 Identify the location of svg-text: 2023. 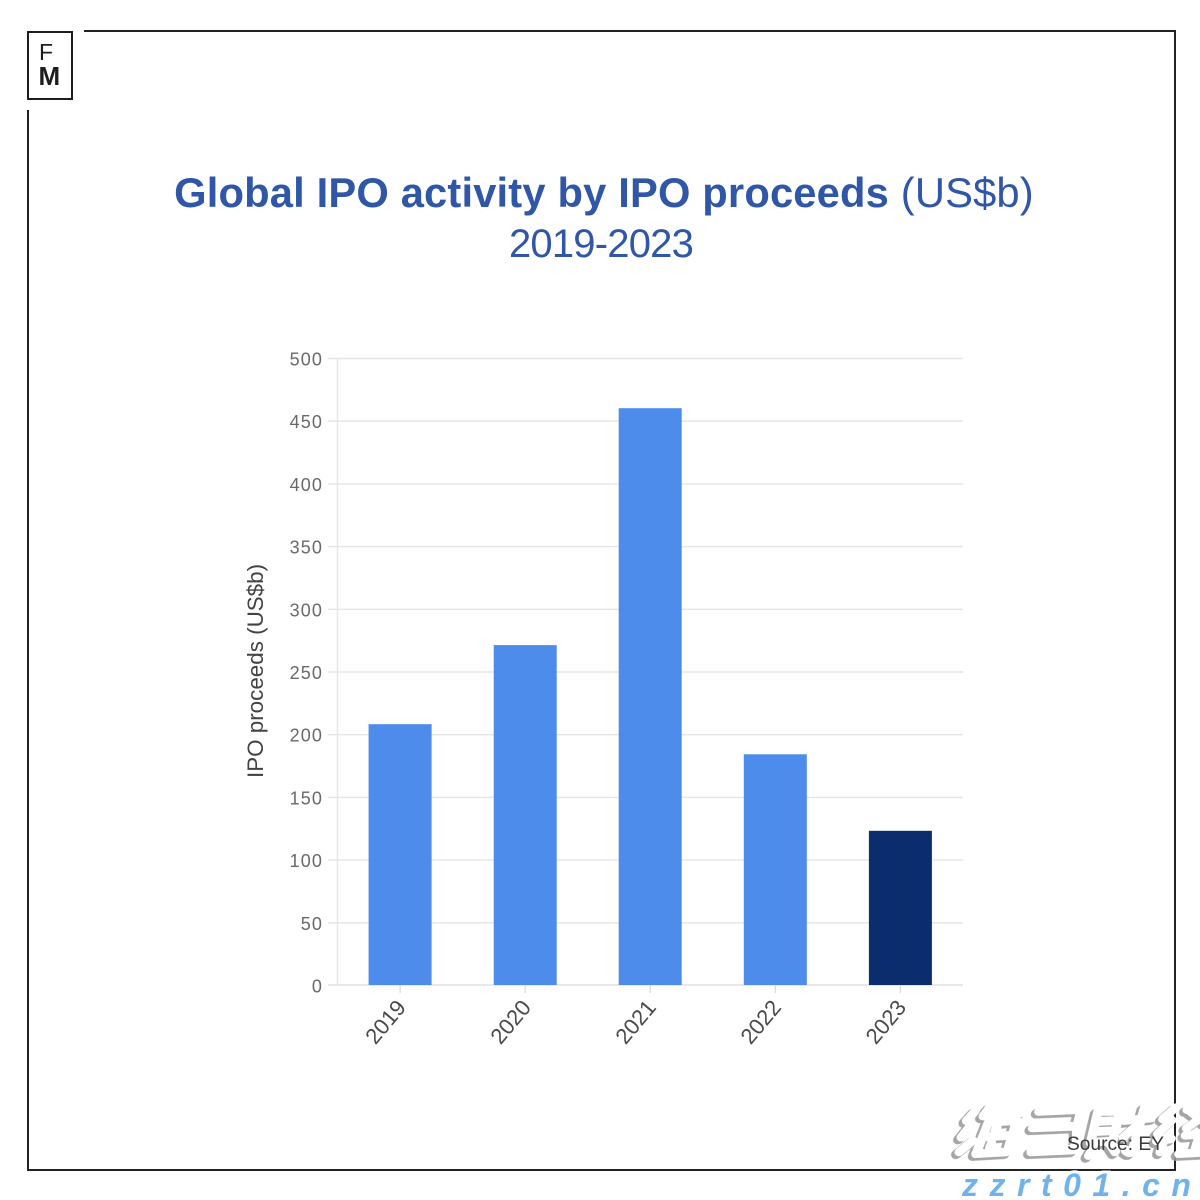
(886, 1022).